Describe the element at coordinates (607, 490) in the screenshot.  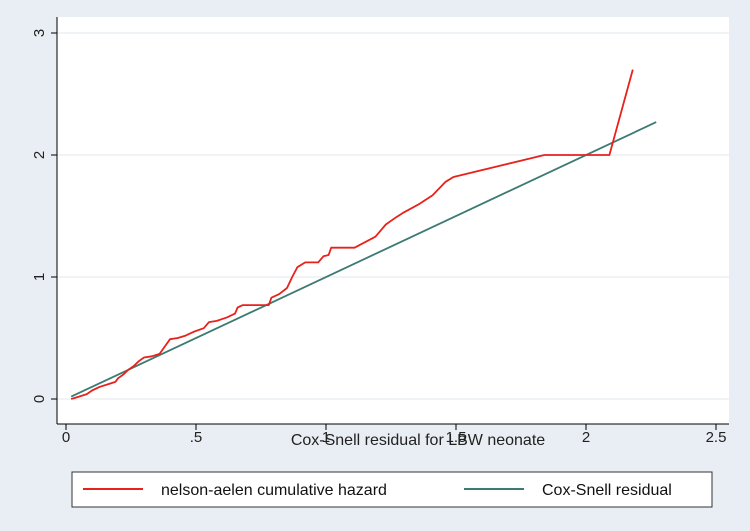
I see `legend-label: Cox-Snell residual` at that location.